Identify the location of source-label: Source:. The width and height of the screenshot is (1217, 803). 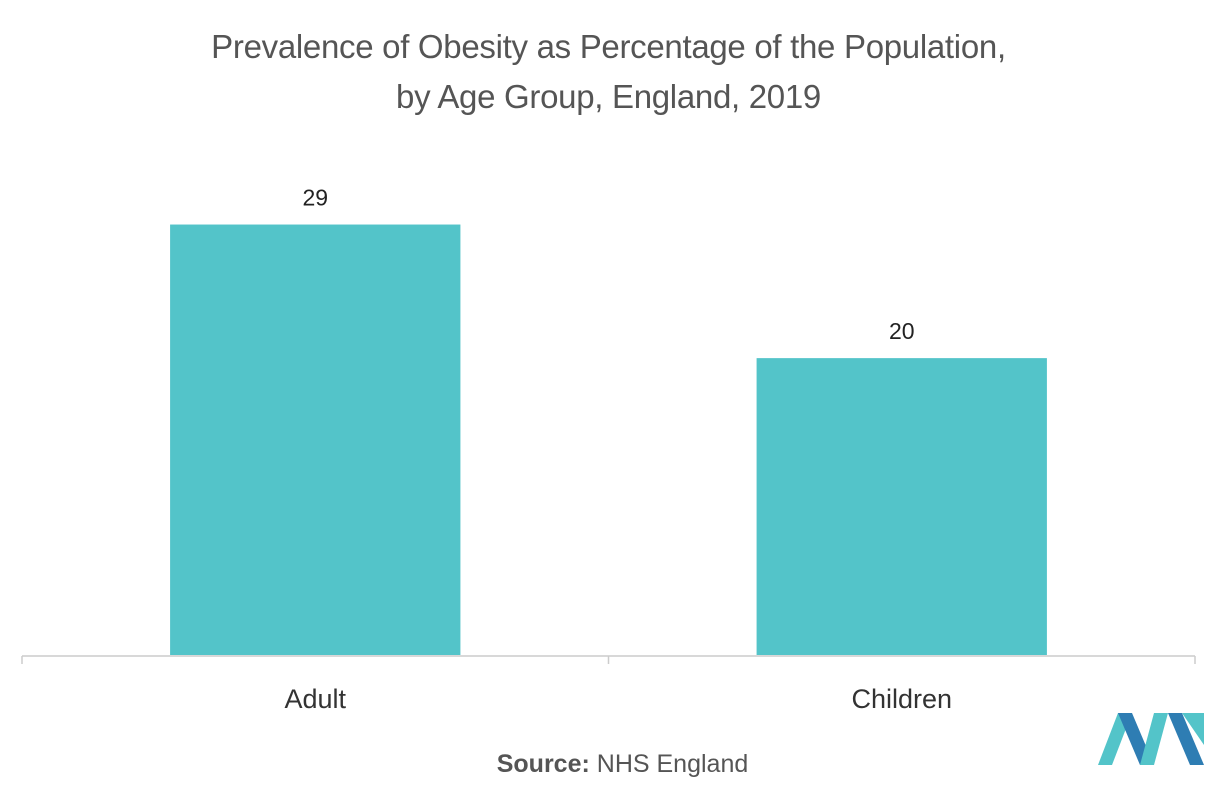
(543, 764).